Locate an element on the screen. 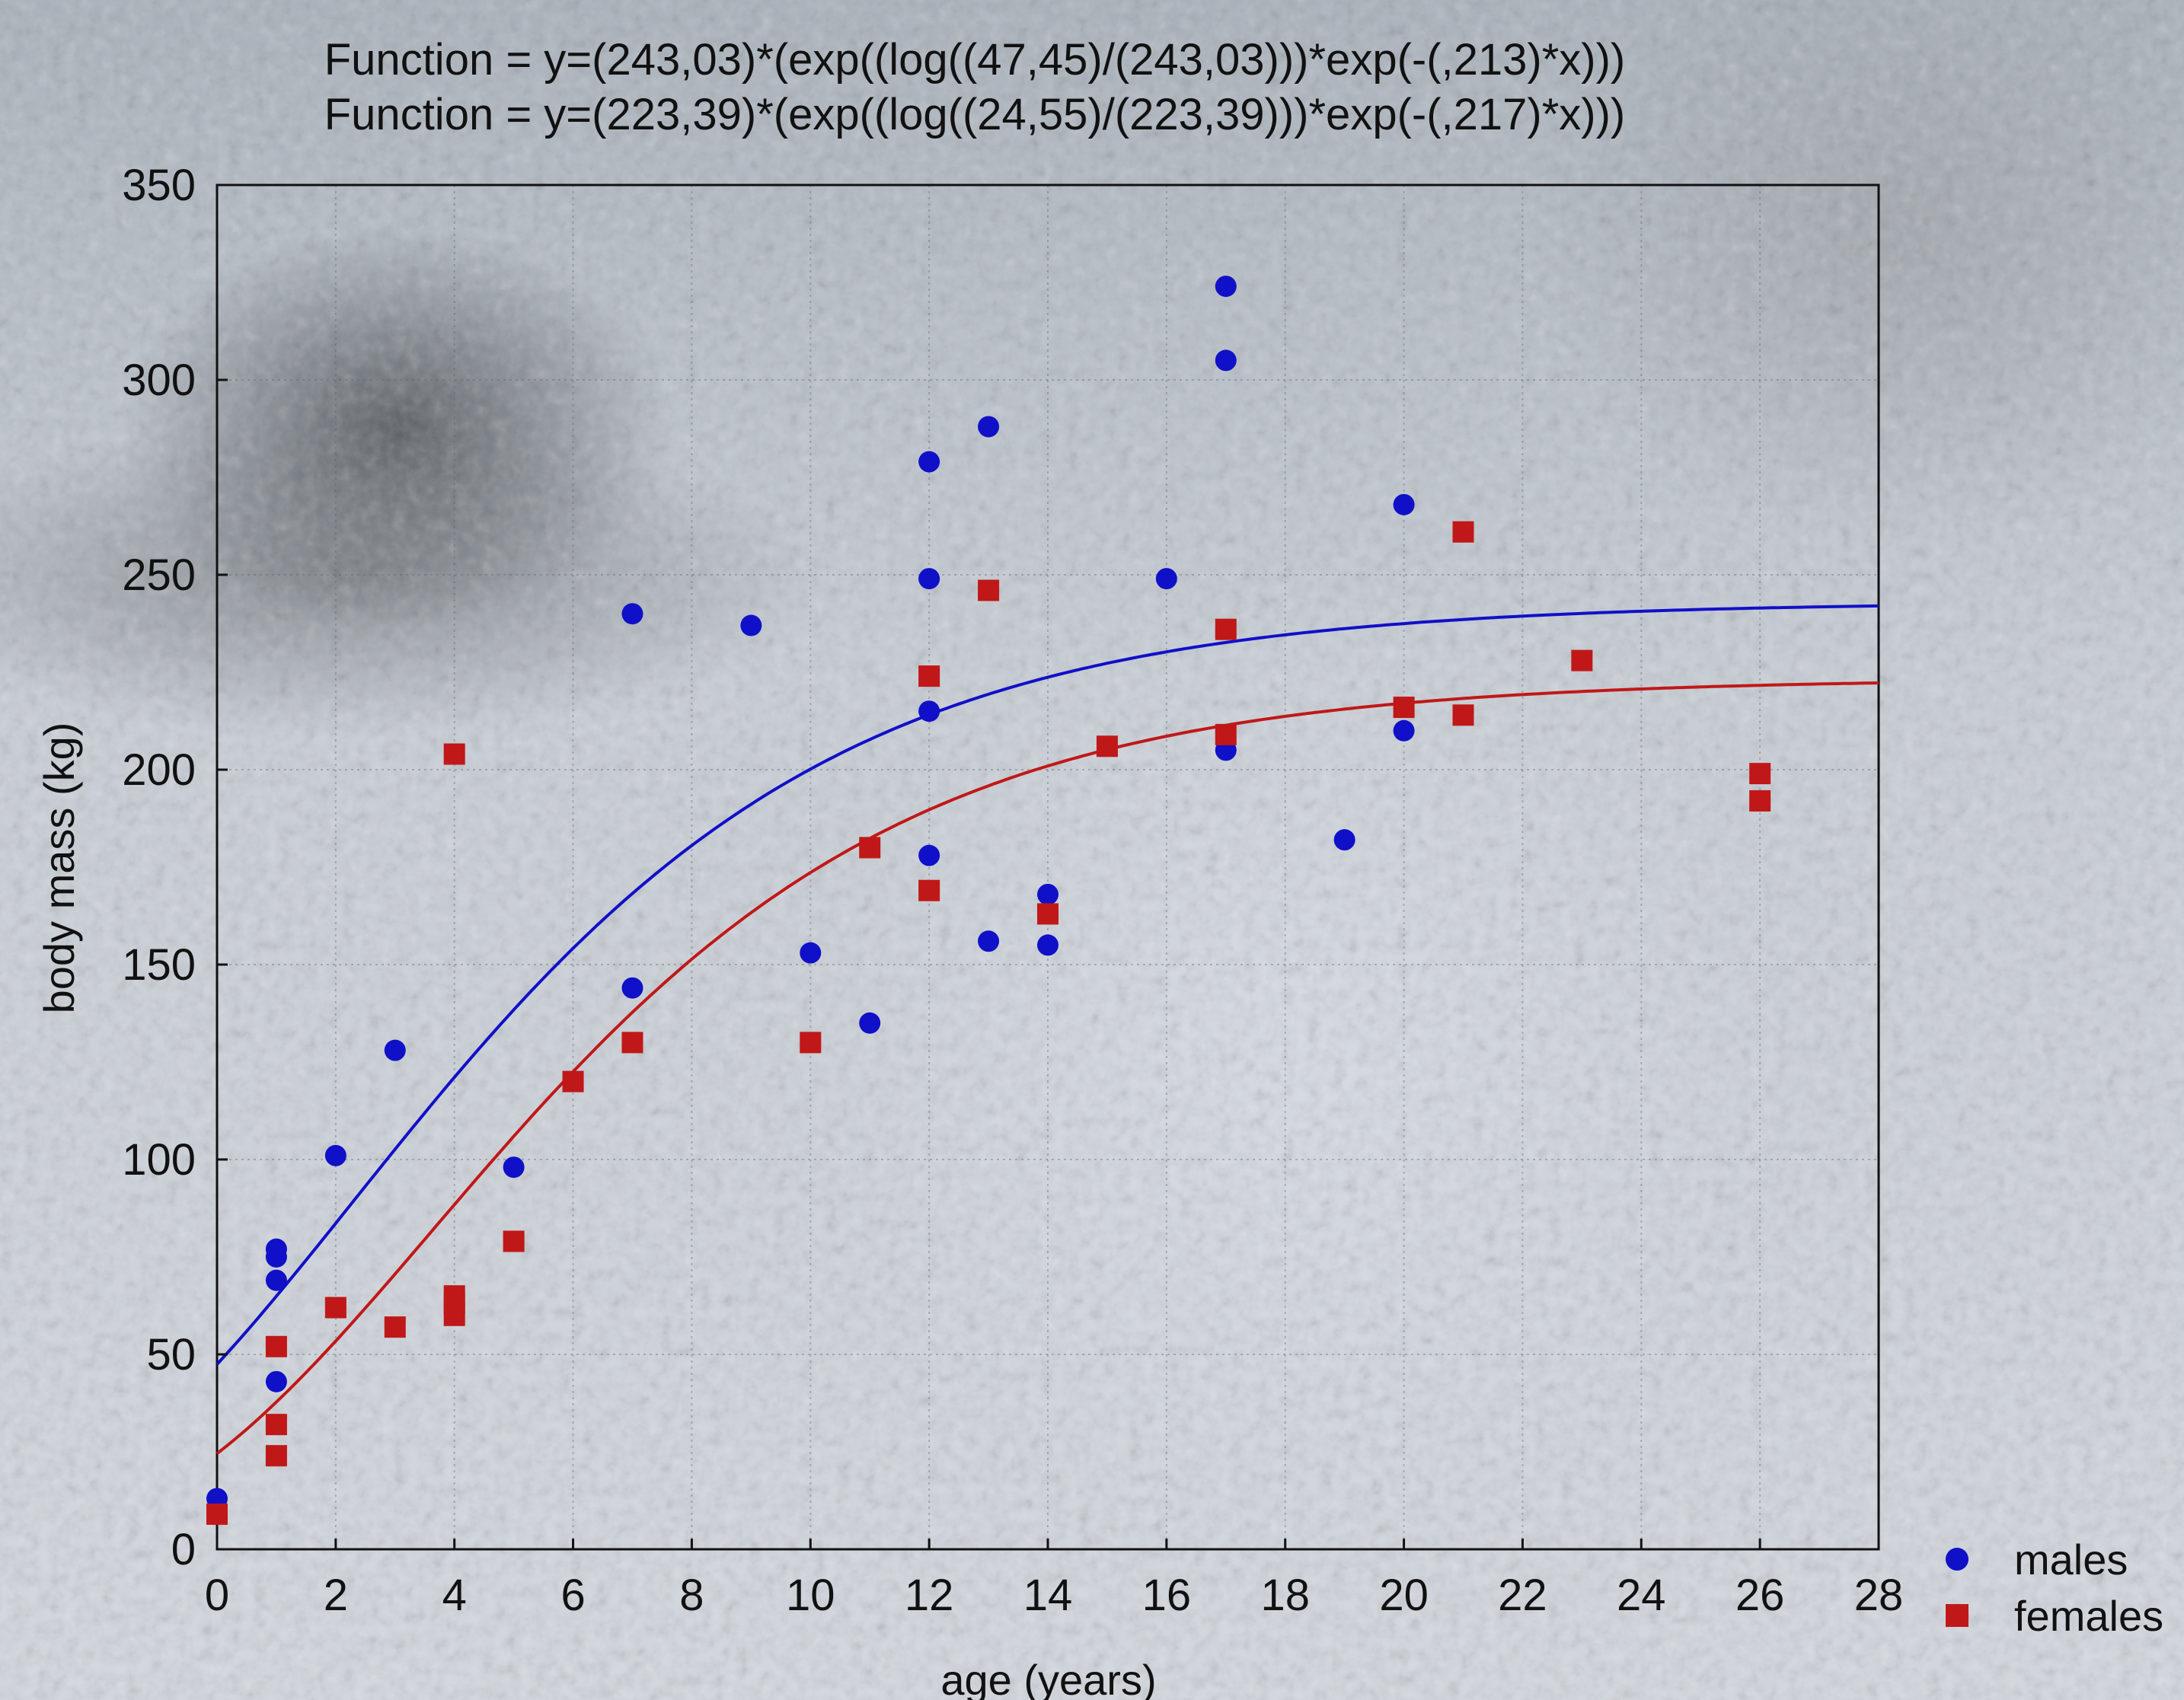  legend-marker-females is located at coordinates (1957, 1615).